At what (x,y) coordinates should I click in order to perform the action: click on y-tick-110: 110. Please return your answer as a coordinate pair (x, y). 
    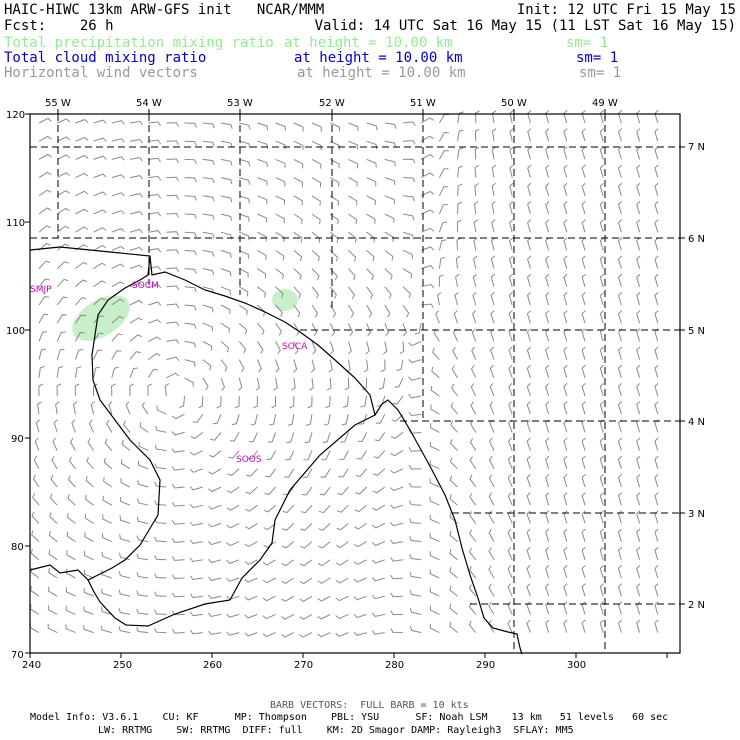
    Looking at the image, I should click on (15, 223).